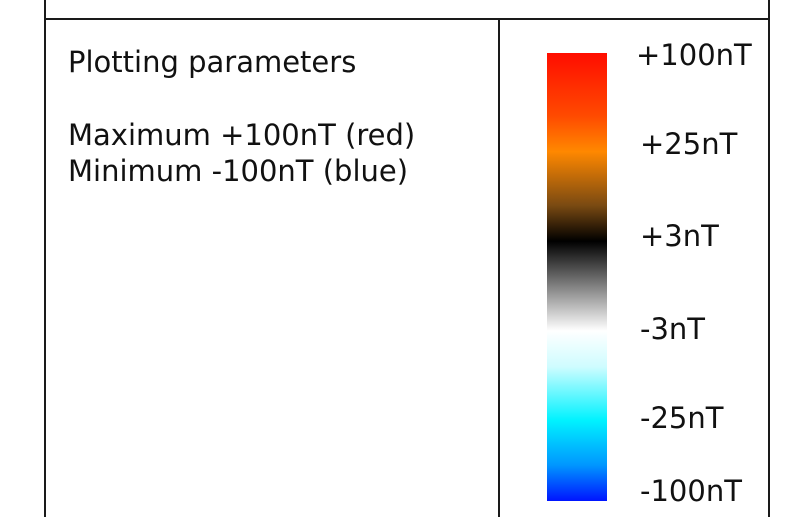 Image resolution: width=796 pixels, height=517 pixels. Describe the element at coordinates (212, 62) in the screenshot. I see `plotting-parameters-title: Plotting parameters` at that location.